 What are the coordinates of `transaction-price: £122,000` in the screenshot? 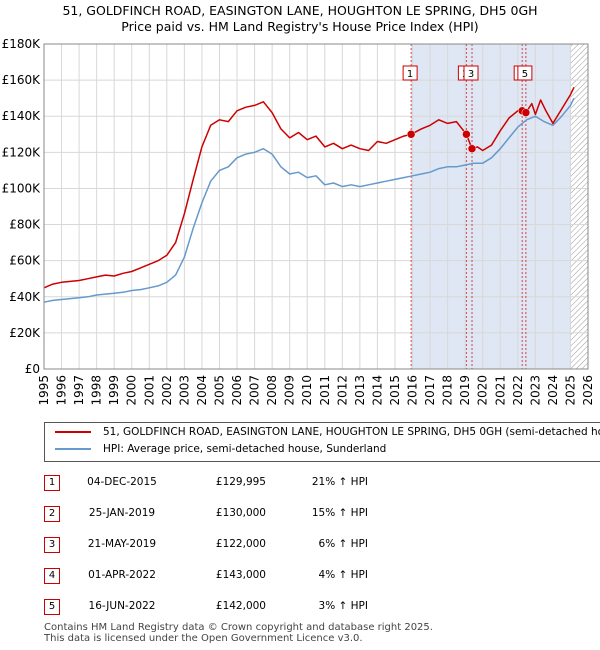 It's located at (240, 544).